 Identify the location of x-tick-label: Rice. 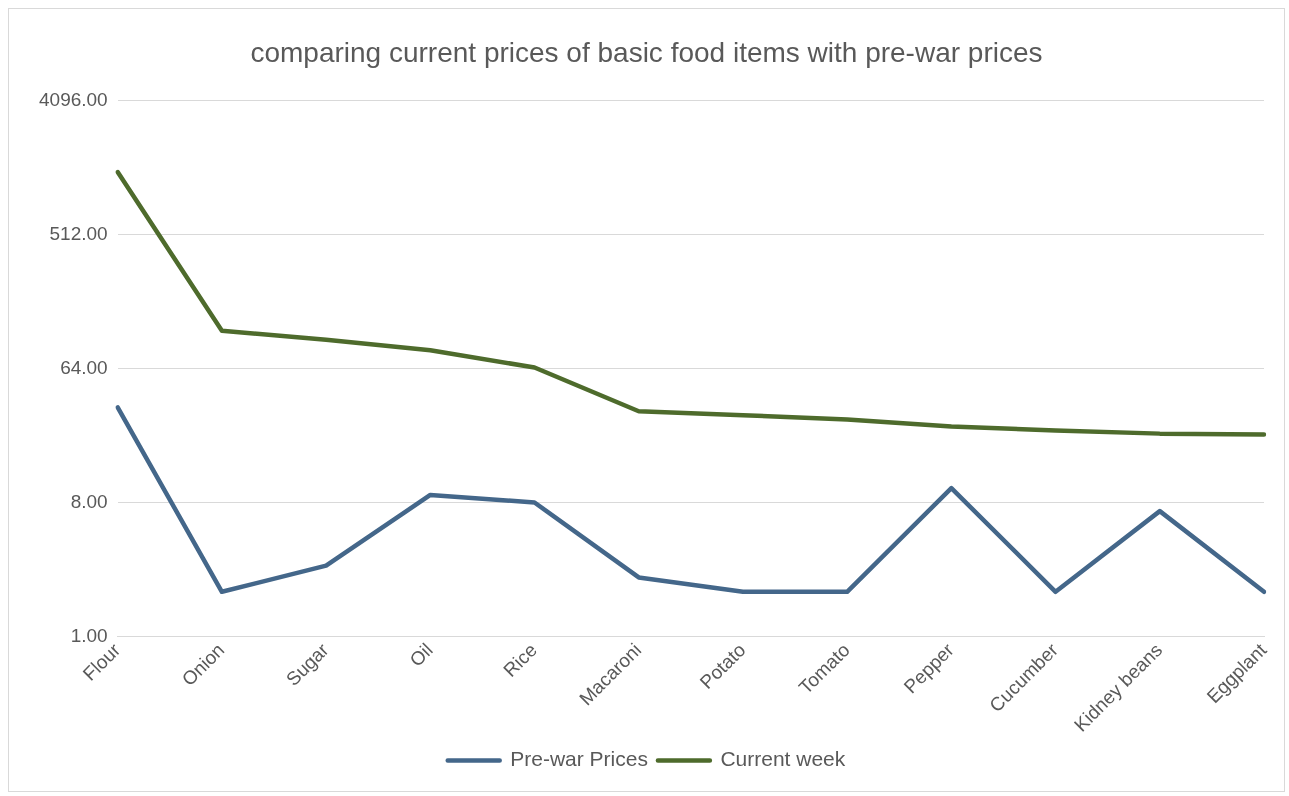
(520, 660).